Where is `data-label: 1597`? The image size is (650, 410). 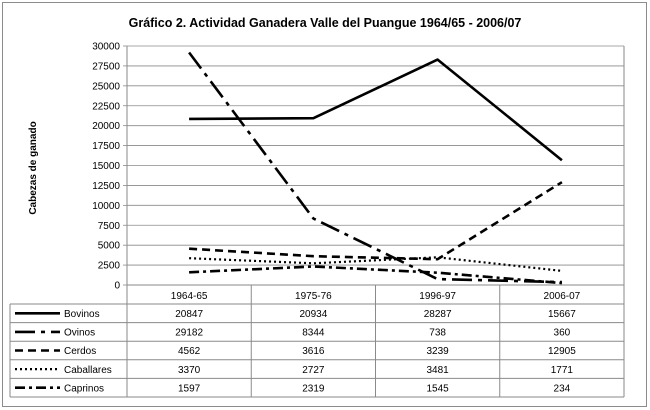 data-label: 1597 is located at coordinates (189, 388).